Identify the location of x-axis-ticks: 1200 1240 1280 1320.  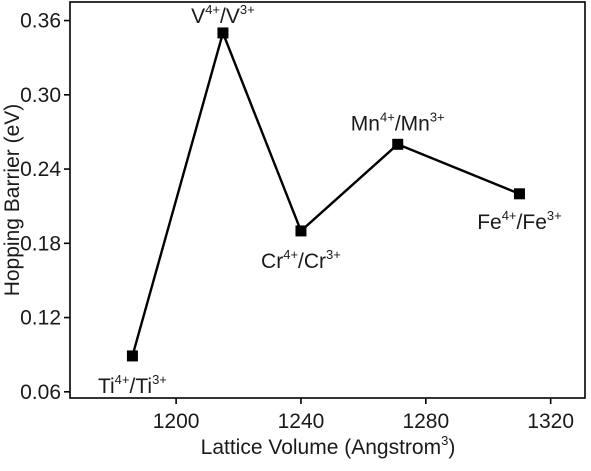
(363, 415).